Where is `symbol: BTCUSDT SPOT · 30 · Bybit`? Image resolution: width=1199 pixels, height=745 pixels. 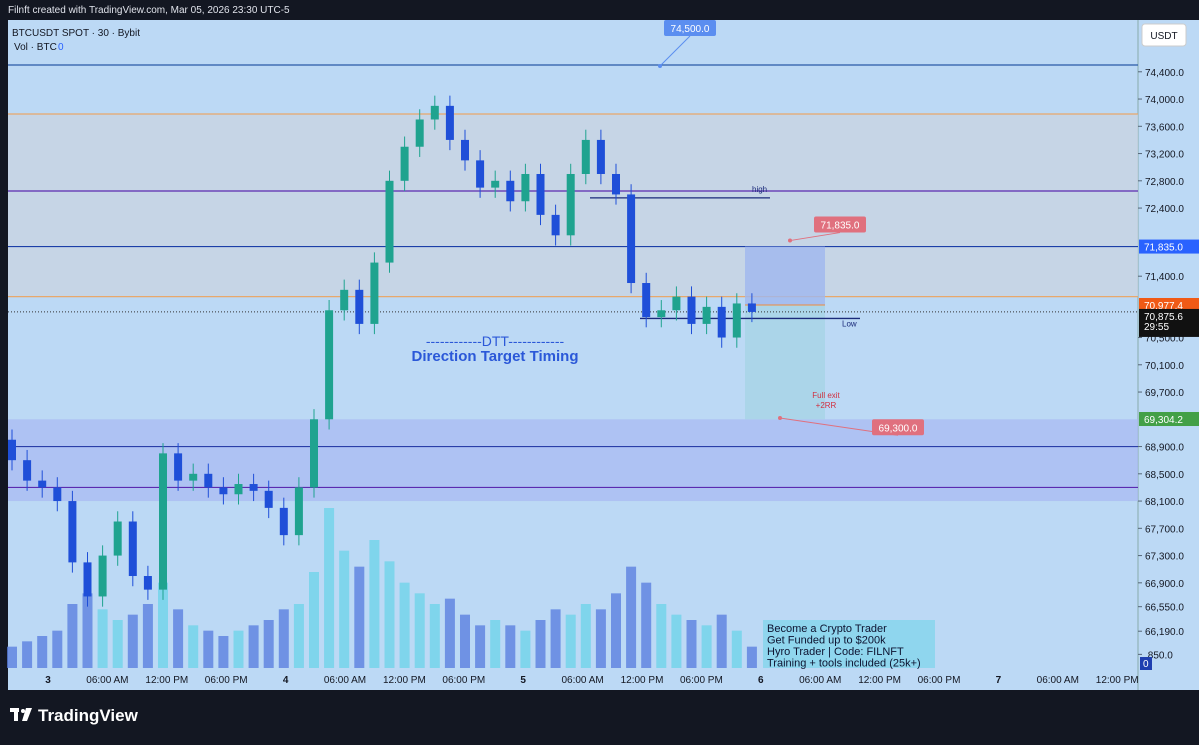 symbol: BTCUSDT SPOT · 30 · Bybit is located at coordinates (76, 33).